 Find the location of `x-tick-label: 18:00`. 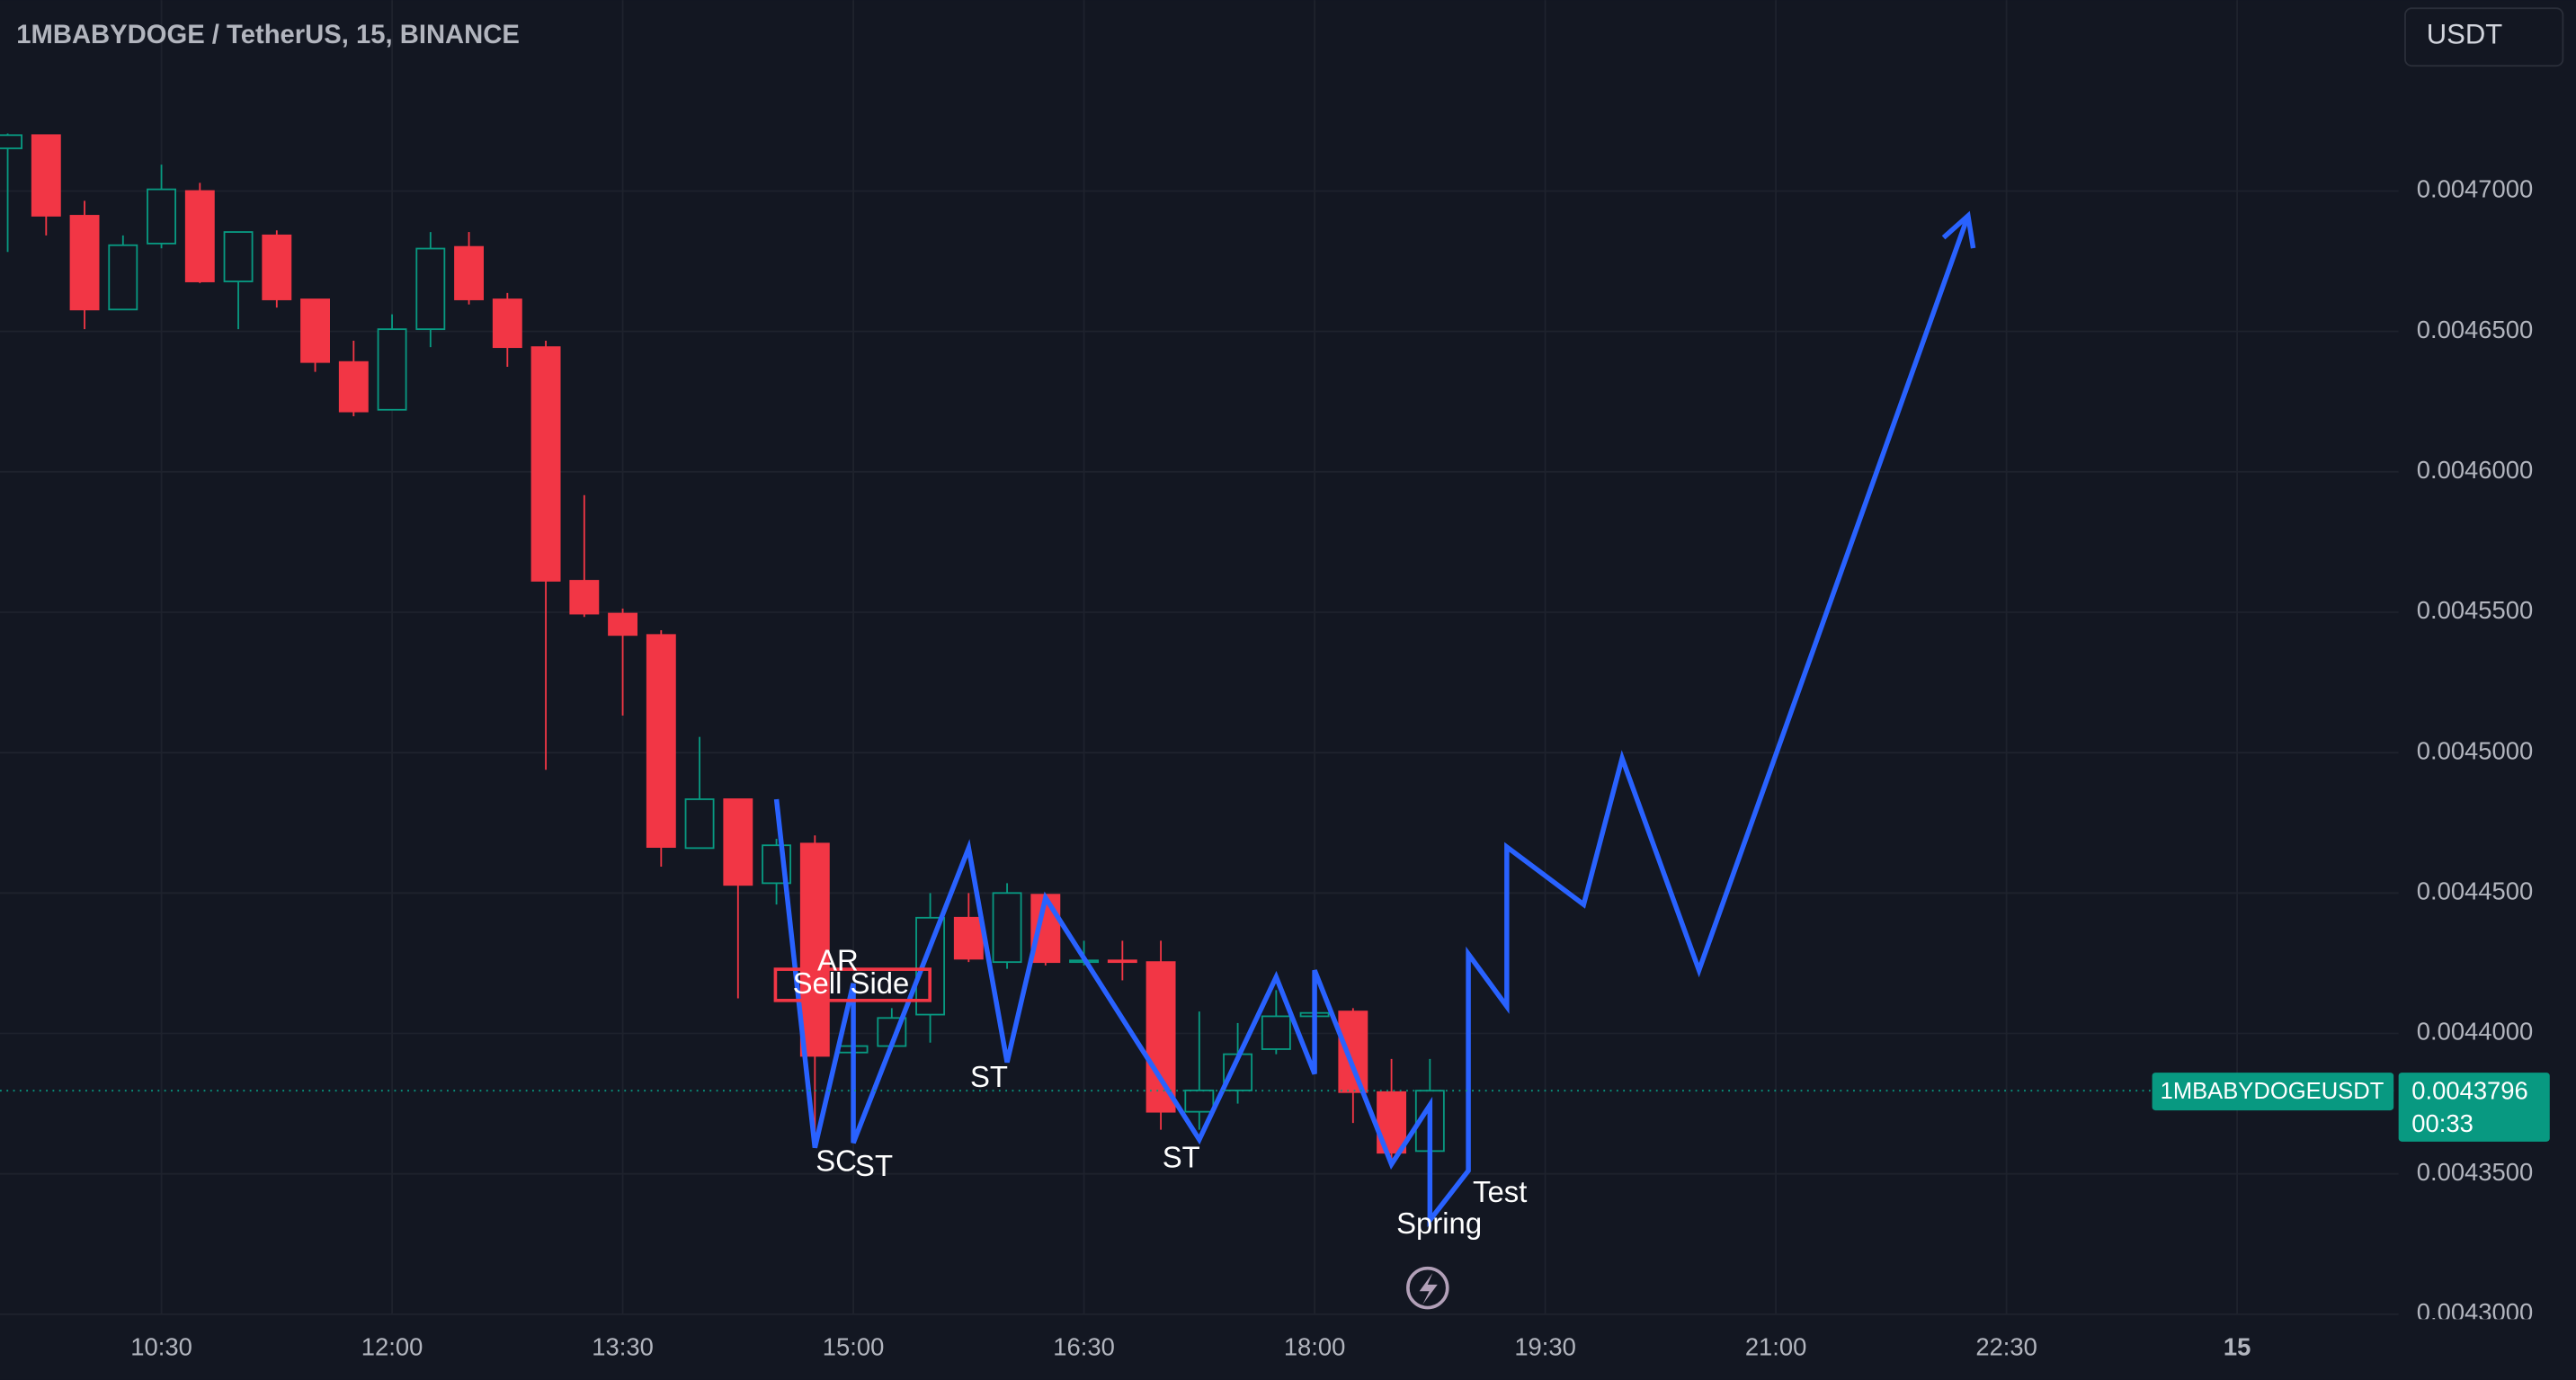

x-tick-label: 18:00 is located at coordinates (1315, 1346).